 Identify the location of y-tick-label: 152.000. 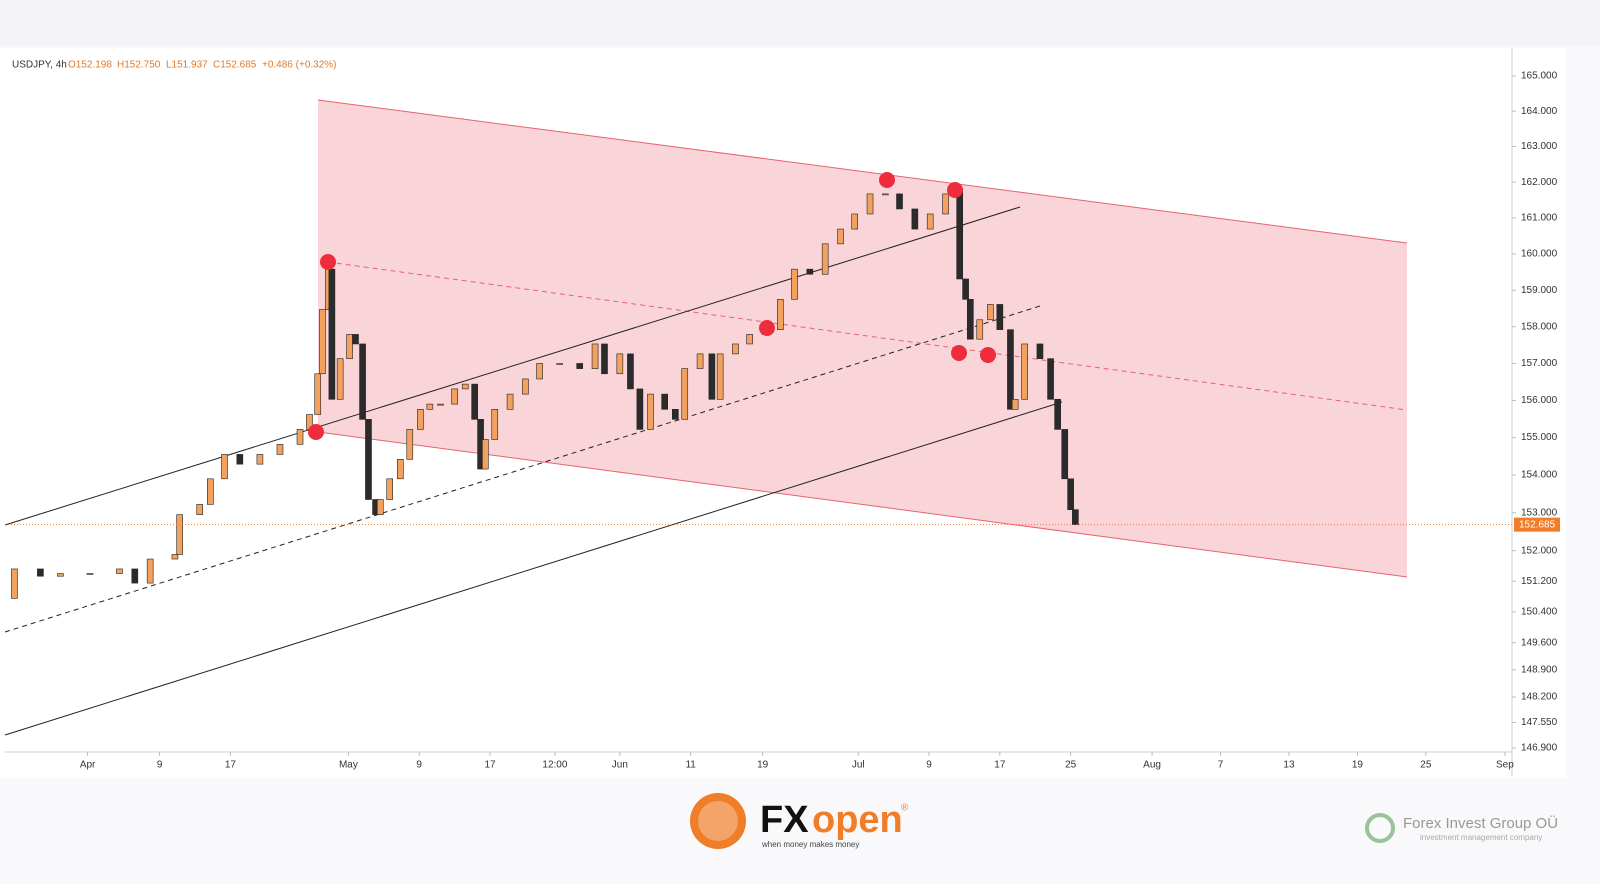
(1539, 550).